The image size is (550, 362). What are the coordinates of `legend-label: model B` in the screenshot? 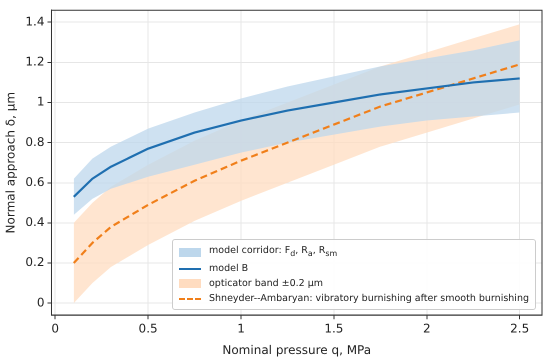 It's located at (228, 269).